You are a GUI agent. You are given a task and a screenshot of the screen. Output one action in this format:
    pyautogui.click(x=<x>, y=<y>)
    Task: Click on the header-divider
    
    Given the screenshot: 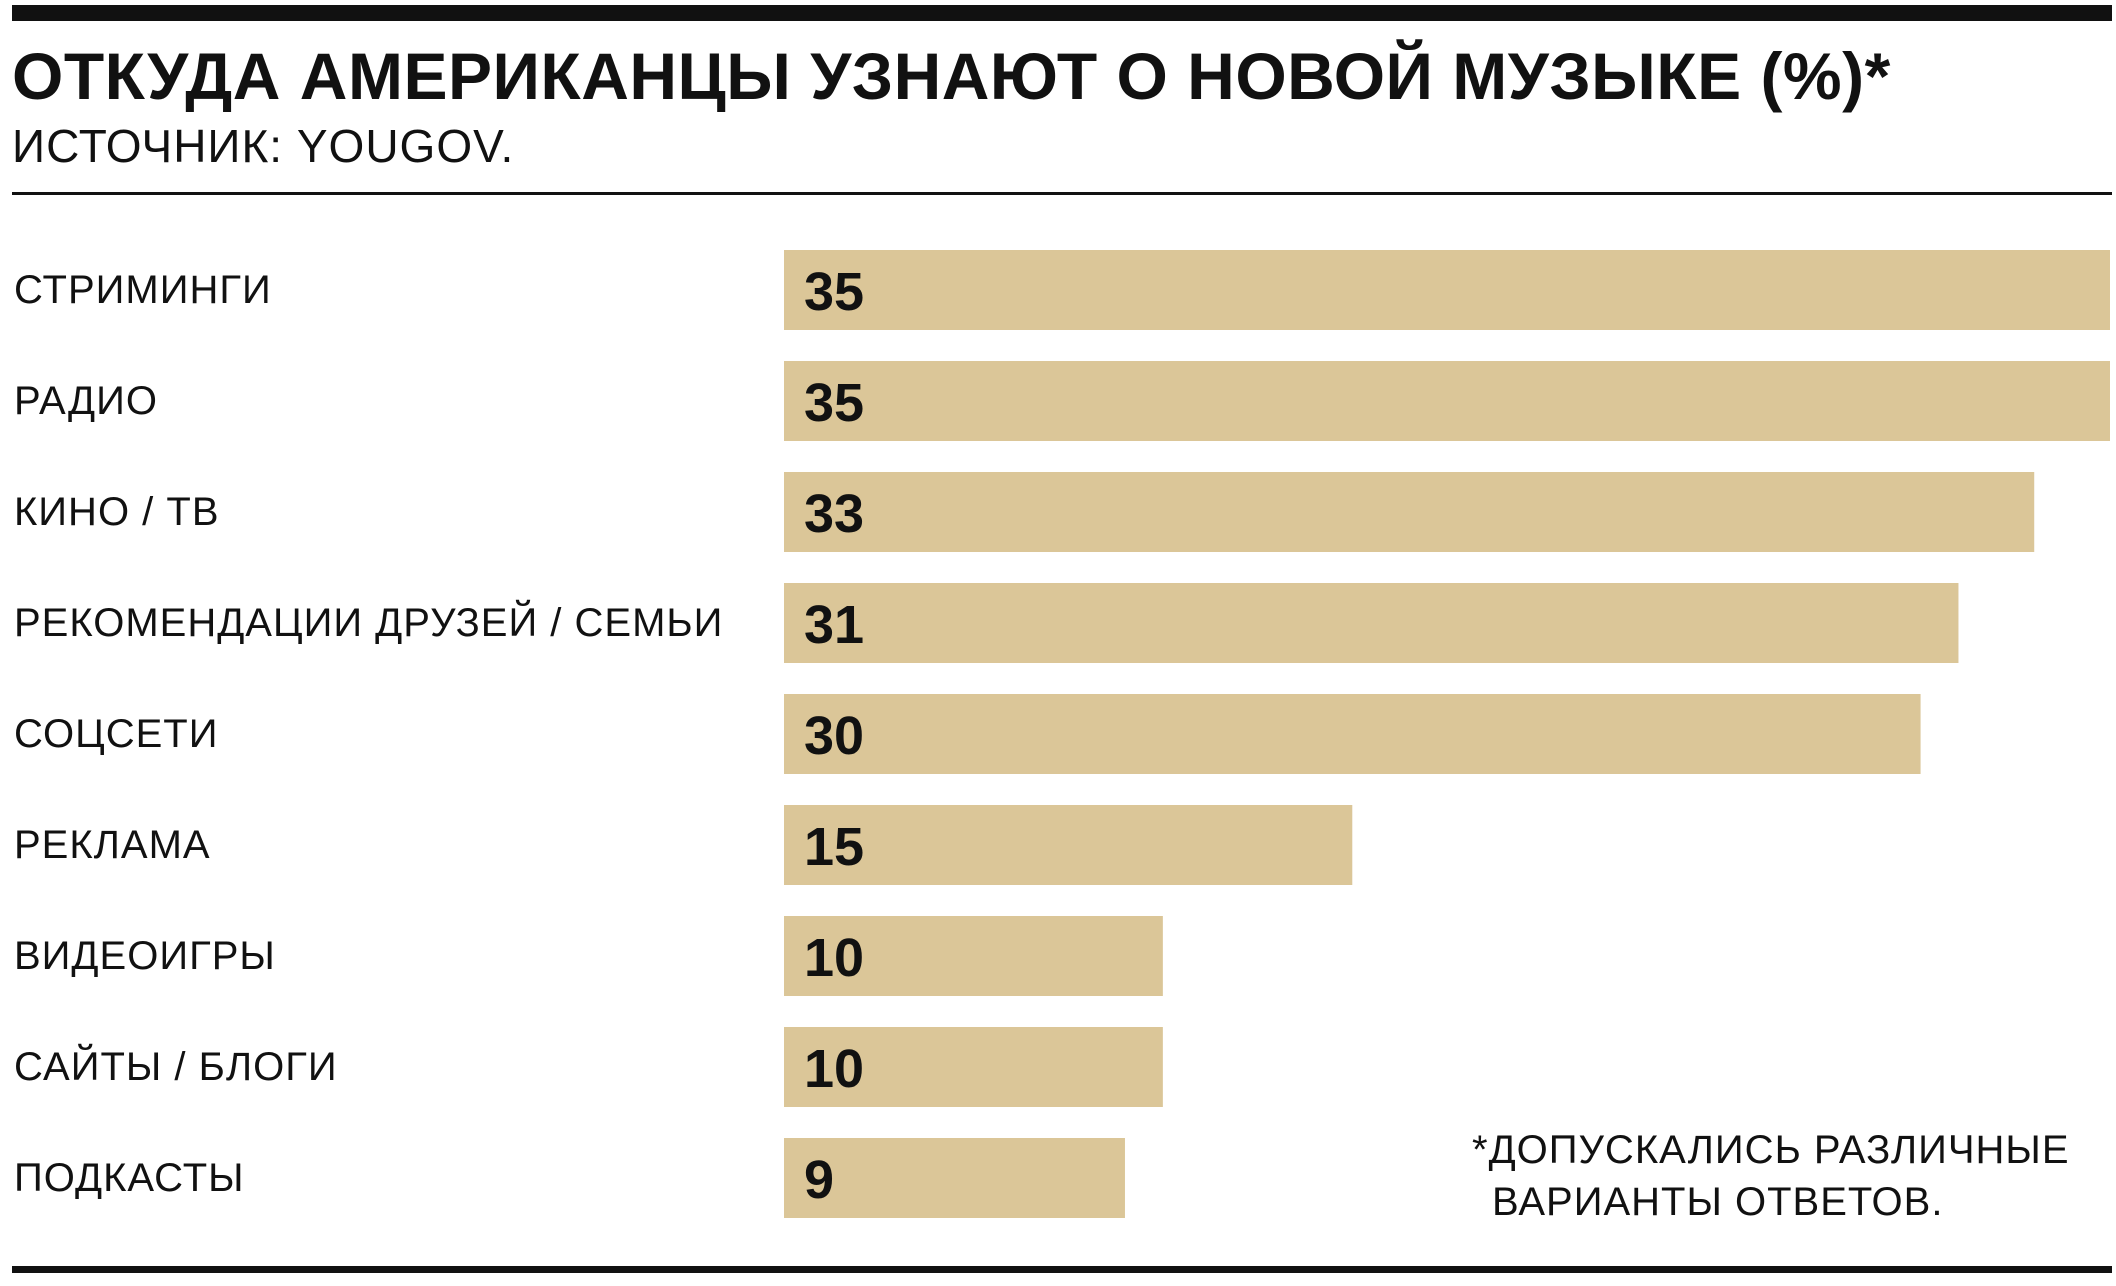 What is the action you would take?
    pyautogui.click(x=1062, y=193)
    